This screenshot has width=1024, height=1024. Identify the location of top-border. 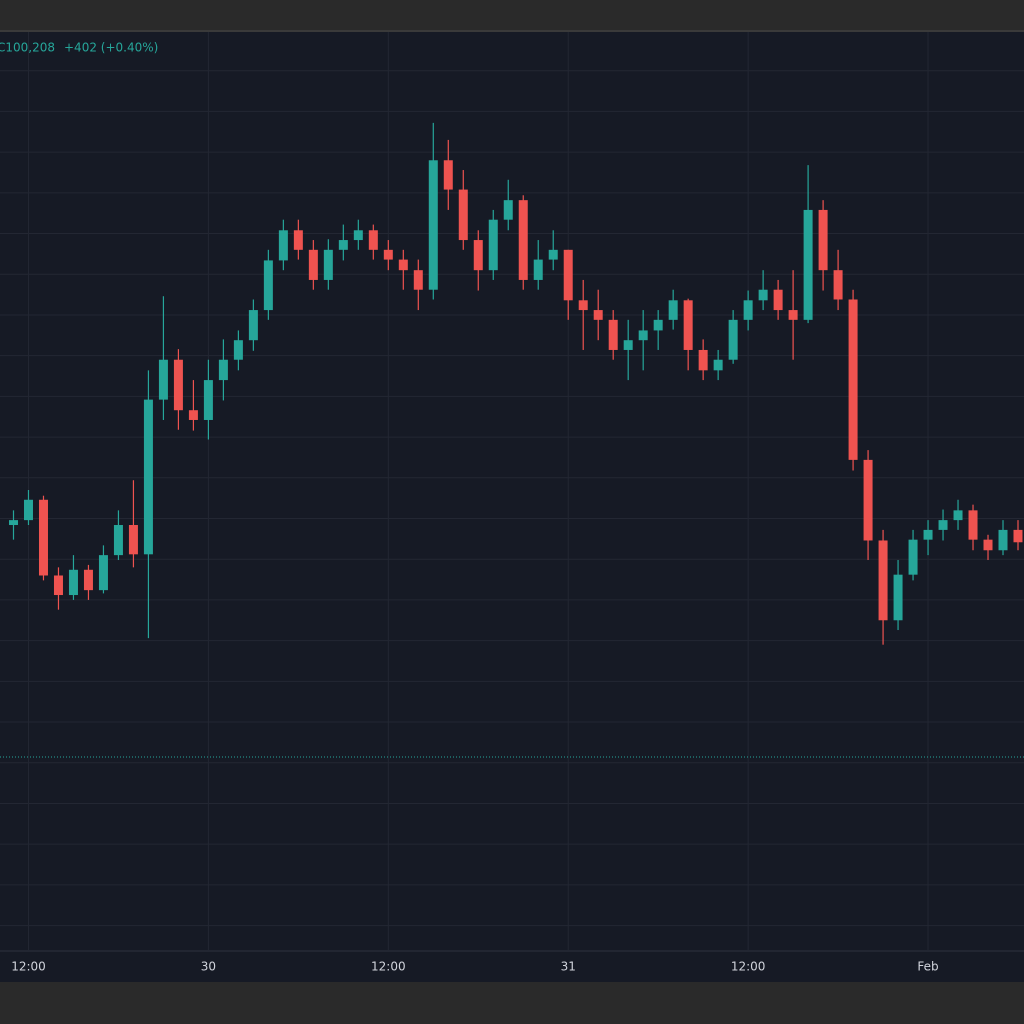
(512, 31).